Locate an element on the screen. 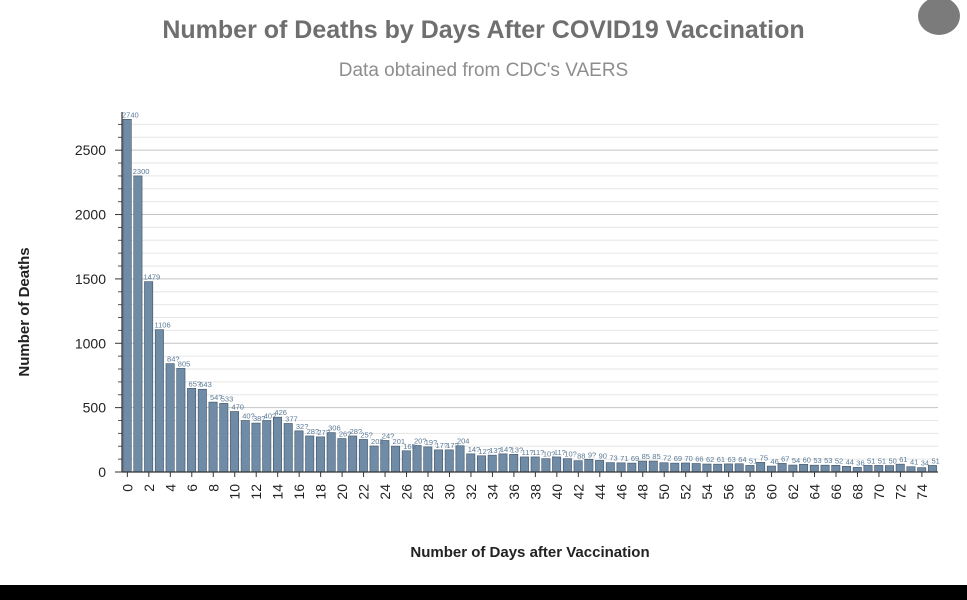 The width and height of the screenshot is (967, 600). x-tick-label: 26 is located at coordinates (407, 492).